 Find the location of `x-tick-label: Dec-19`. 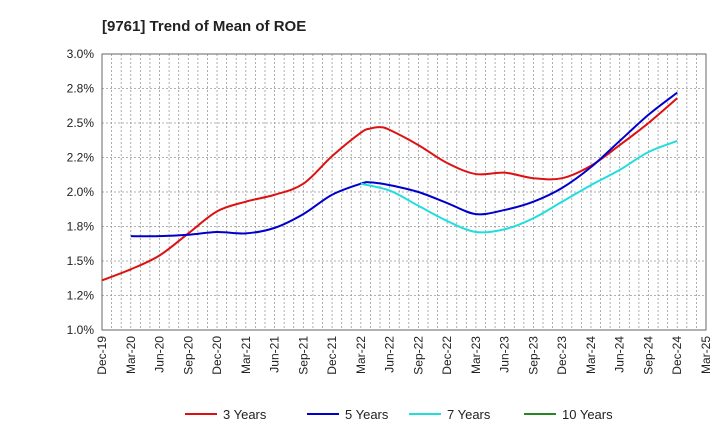

x-tick-label: Dec-19 is located at coordinates (102, 355).